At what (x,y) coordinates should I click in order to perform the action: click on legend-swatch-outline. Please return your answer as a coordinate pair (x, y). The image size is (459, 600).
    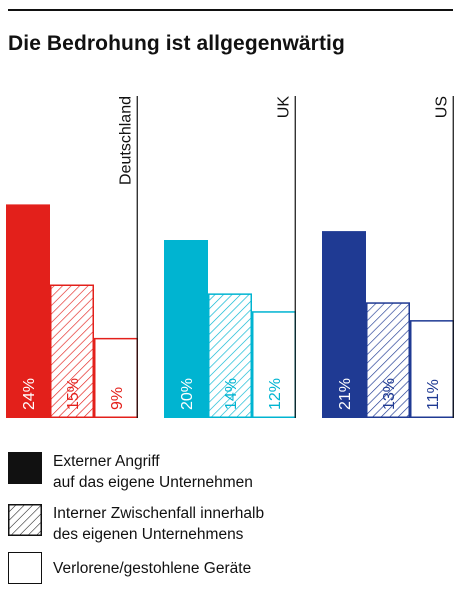
    Looking at the image, I should click on (25, 568).